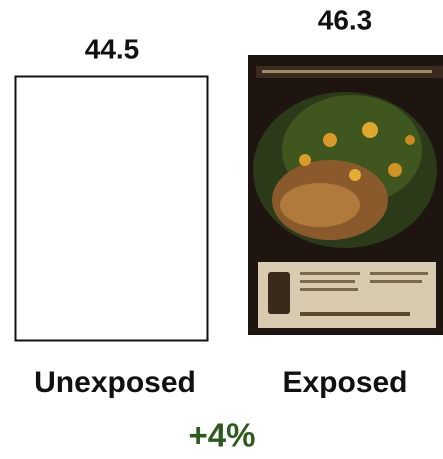 The image size is (443, 459). What do you see at coordinates (112, 48) in the screenshot?
I see `value-label: 44.5` at bounding box center [112, 48].